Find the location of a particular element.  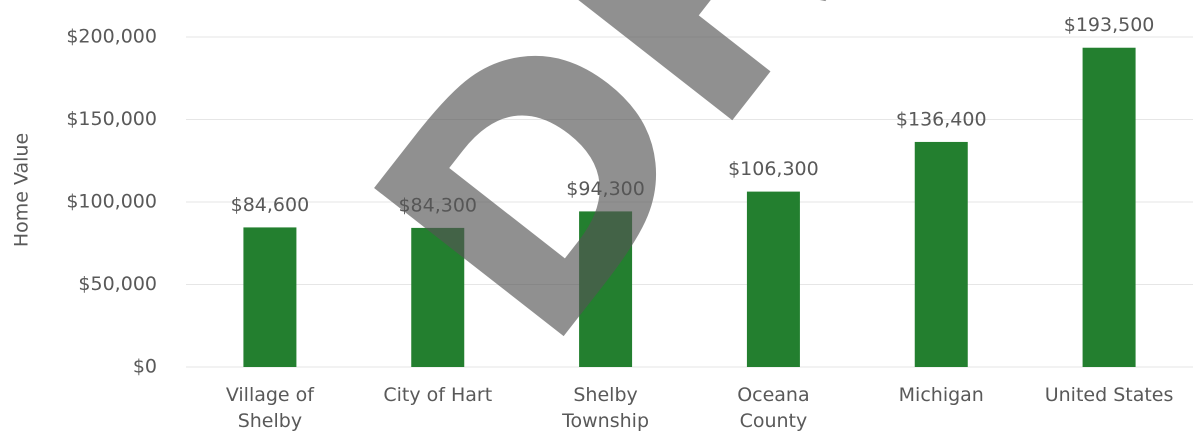

data-label: $136,400 is located at coordinates (941, 119).